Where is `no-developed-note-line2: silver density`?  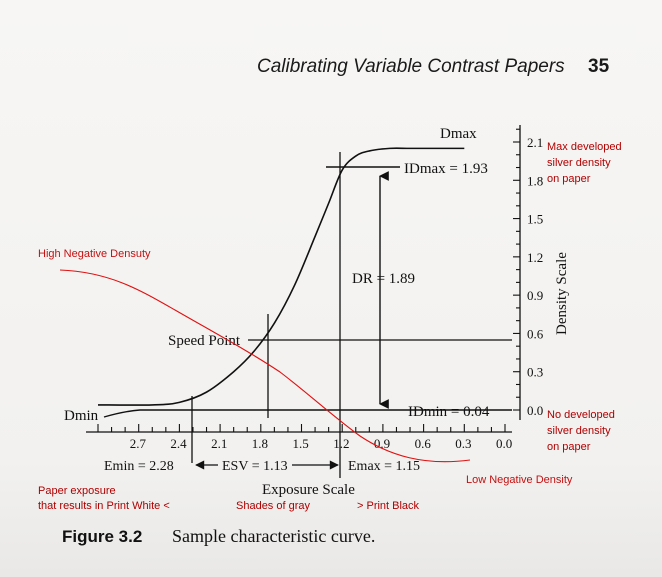 no-developed-note-line2: silver density is located at coordinates (579, 431).